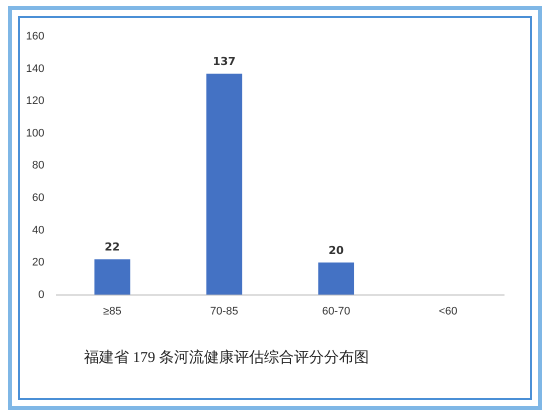 The image size is (550, 420). I want to click on data-label: 22, so click(112, 247).